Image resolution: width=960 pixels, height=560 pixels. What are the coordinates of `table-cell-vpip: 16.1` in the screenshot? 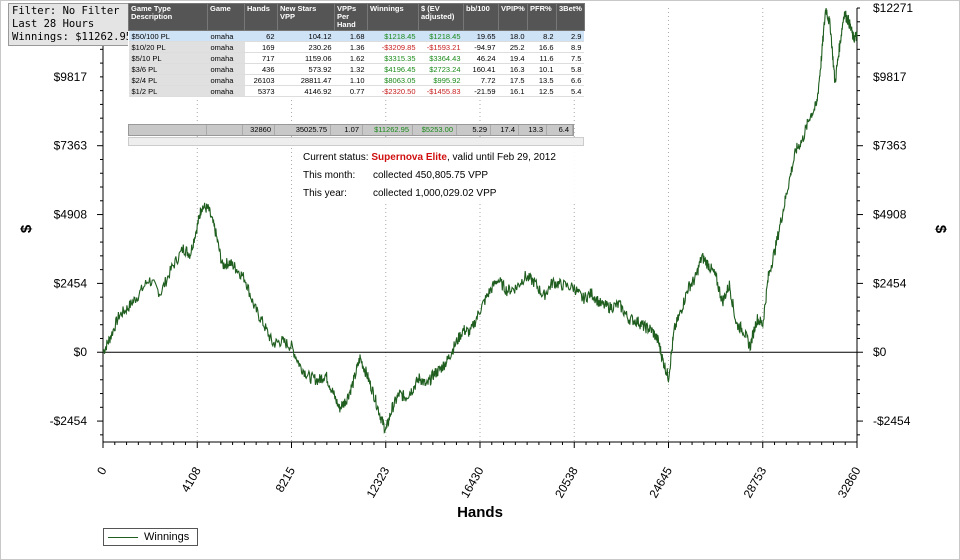 It's located at (513, 91).